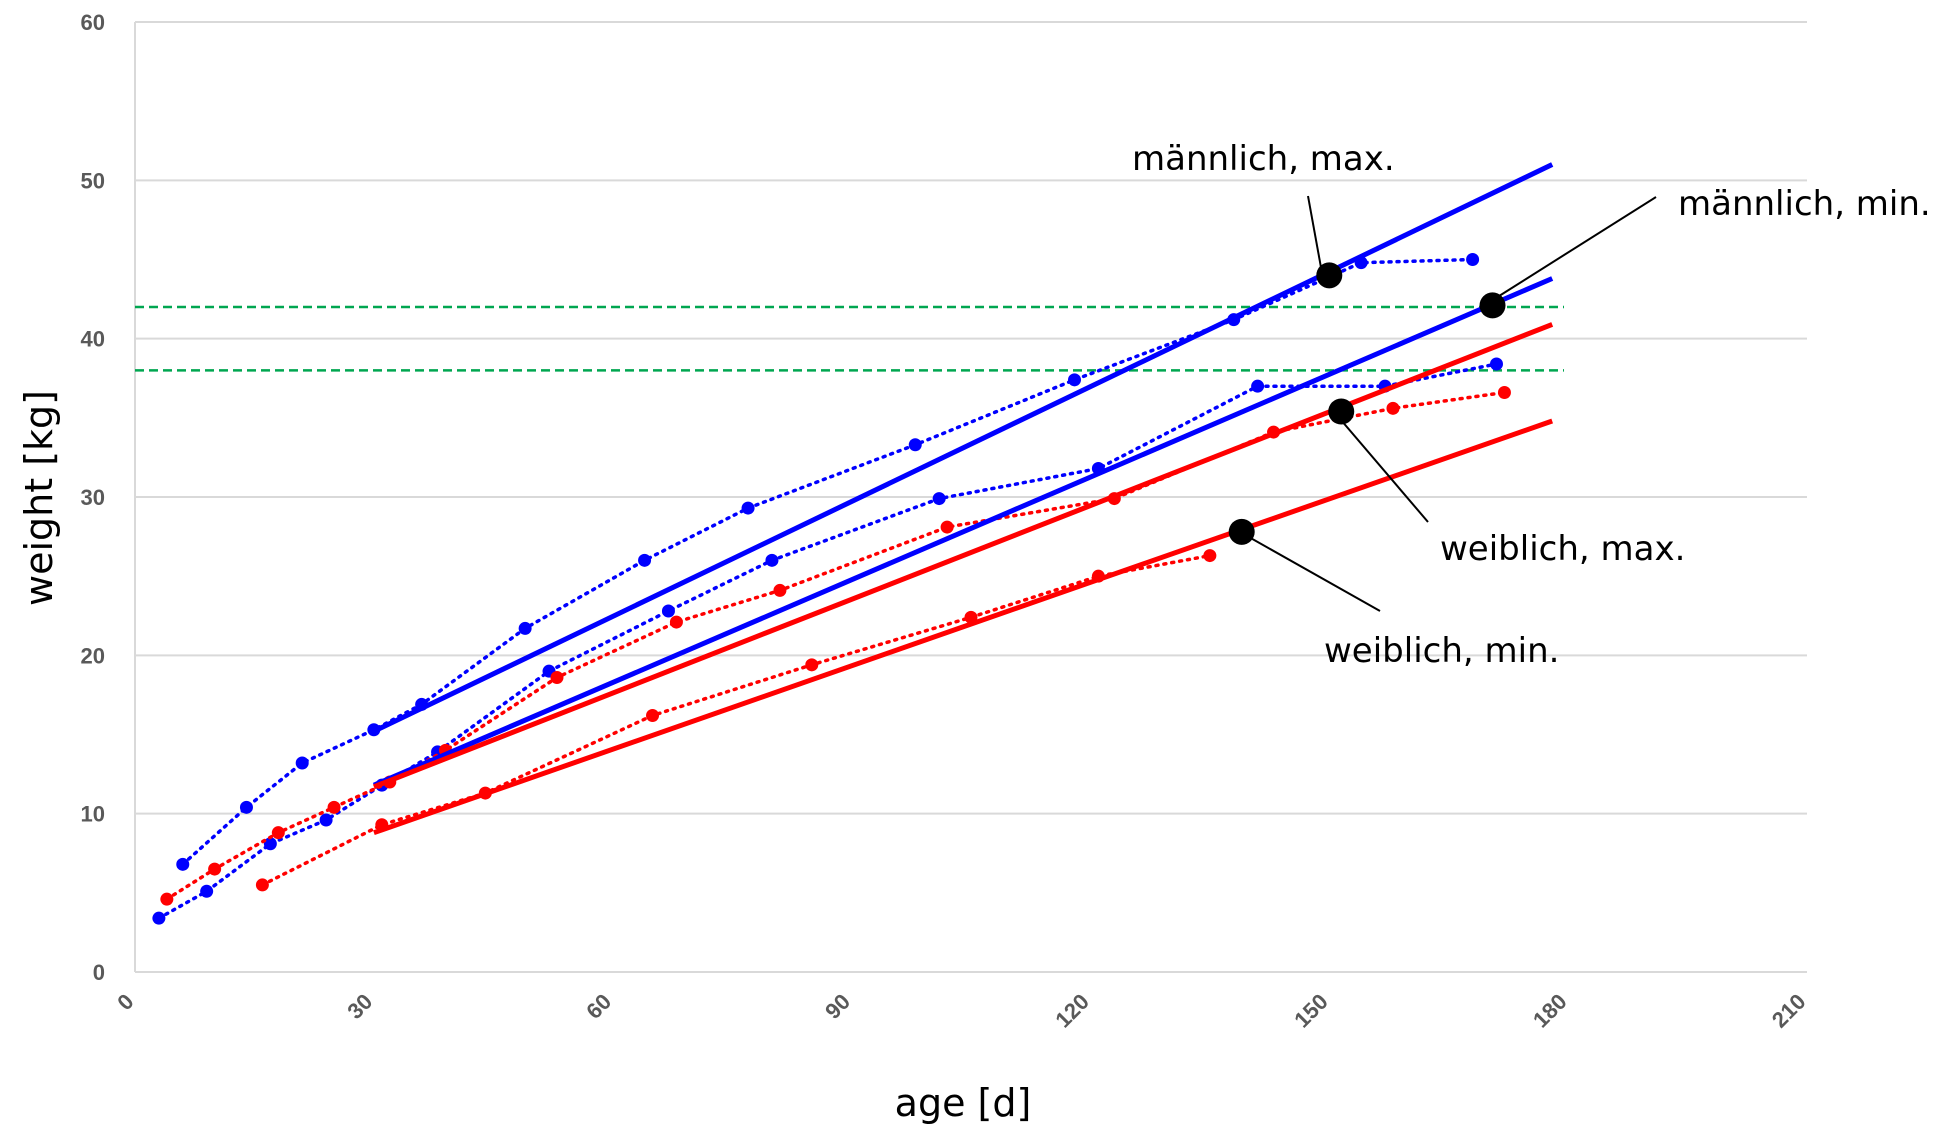  I want to click on x-tick-label: 90, so click(837, 1006).